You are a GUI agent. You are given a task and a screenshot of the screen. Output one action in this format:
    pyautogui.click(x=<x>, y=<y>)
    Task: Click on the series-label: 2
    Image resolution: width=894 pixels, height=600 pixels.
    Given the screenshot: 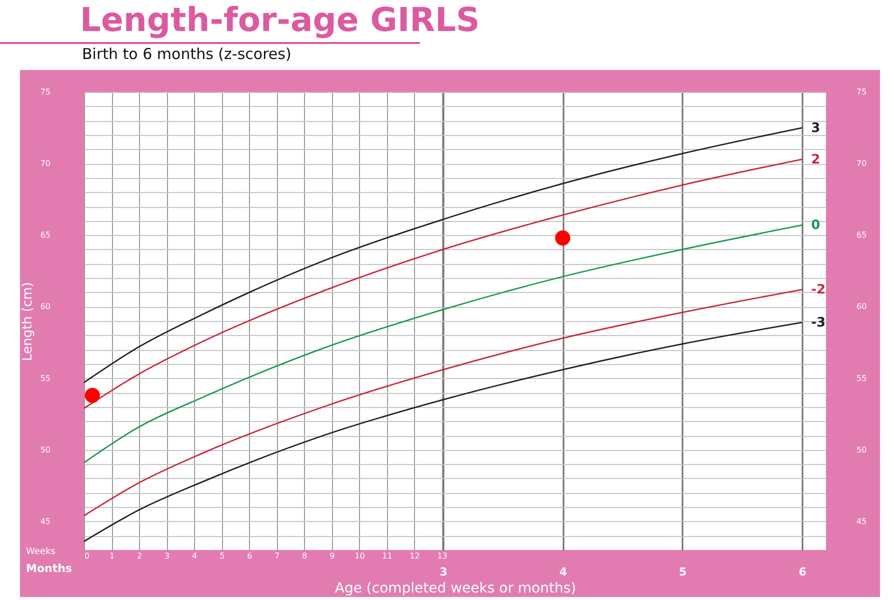 What is the action you would take?
    pyautogui.click(x=815, y=160)
    